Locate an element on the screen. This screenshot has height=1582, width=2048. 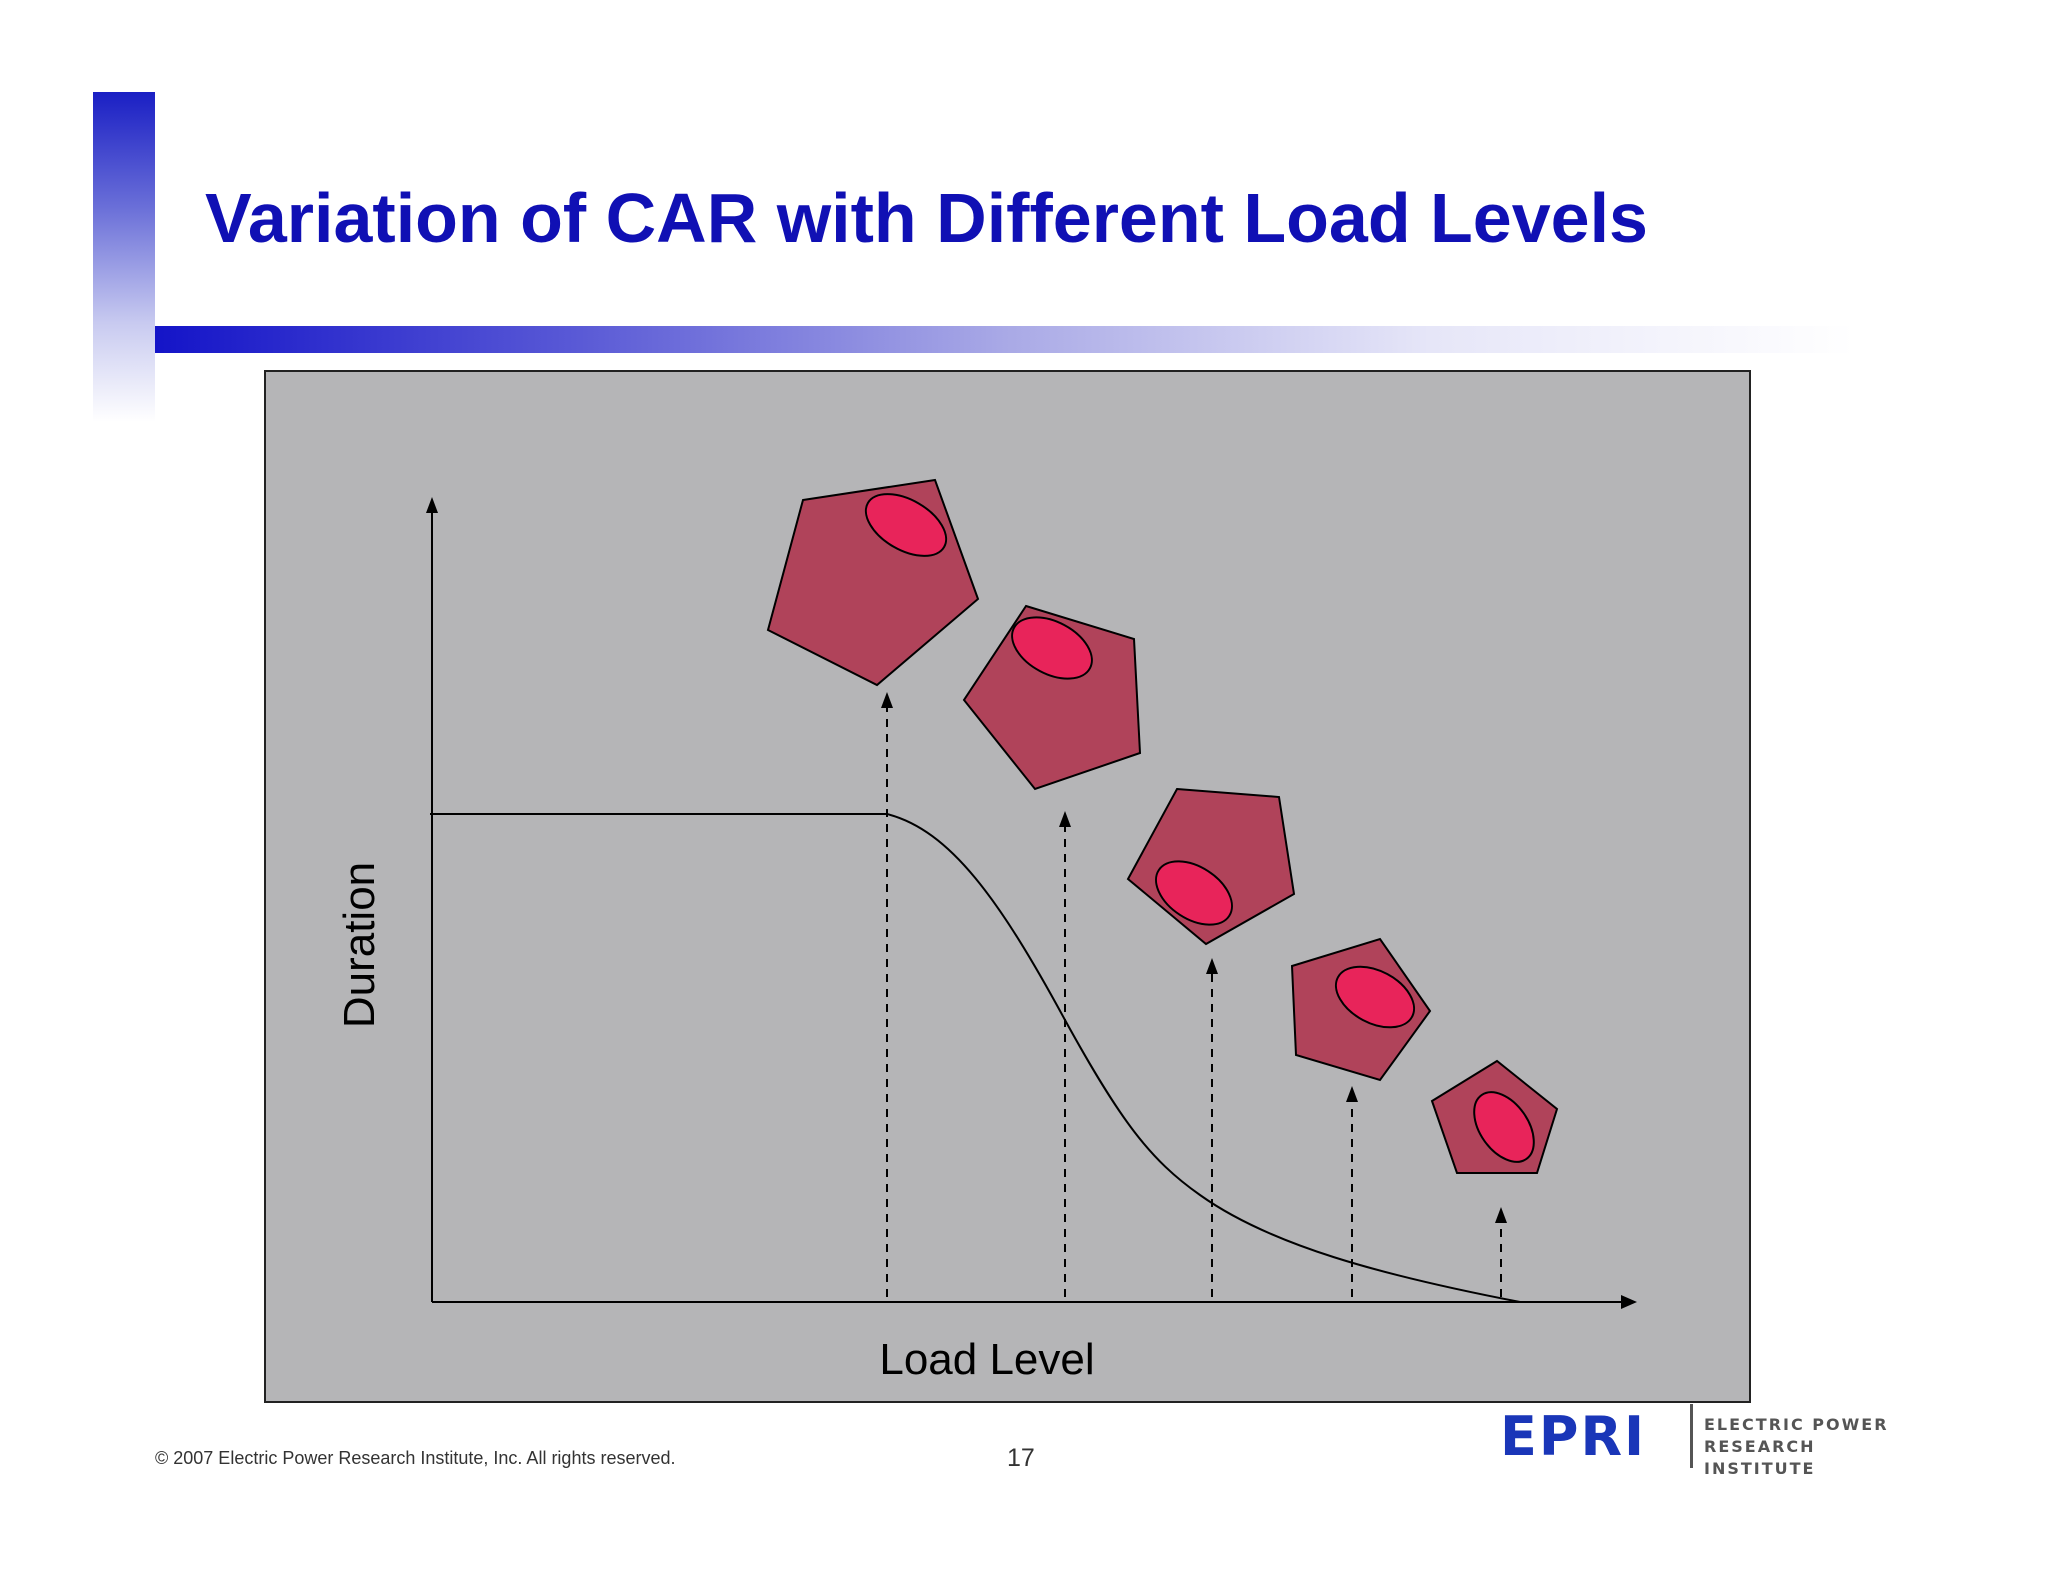
y-axis-label: Duration is located at coordinates (359, 945).